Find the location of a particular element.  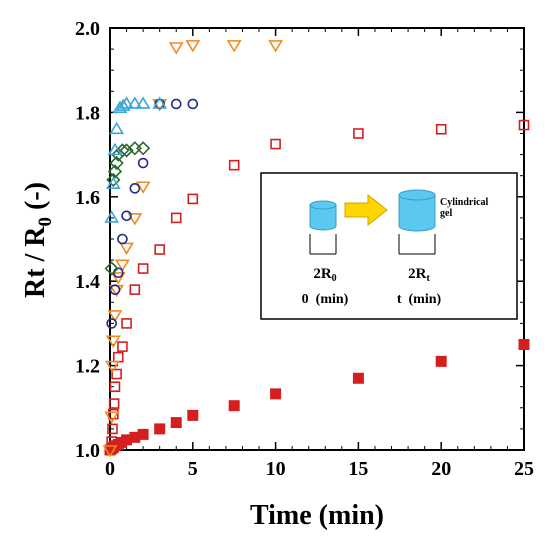

y-tick-label: 2.0 is located at coordinates (87, 29).